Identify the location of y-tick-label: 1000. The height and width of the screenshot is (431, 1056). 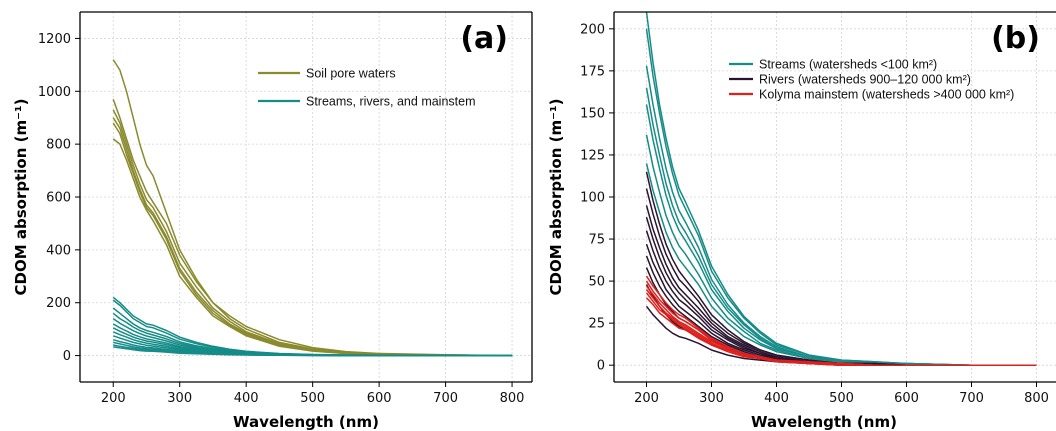
(54, 92).